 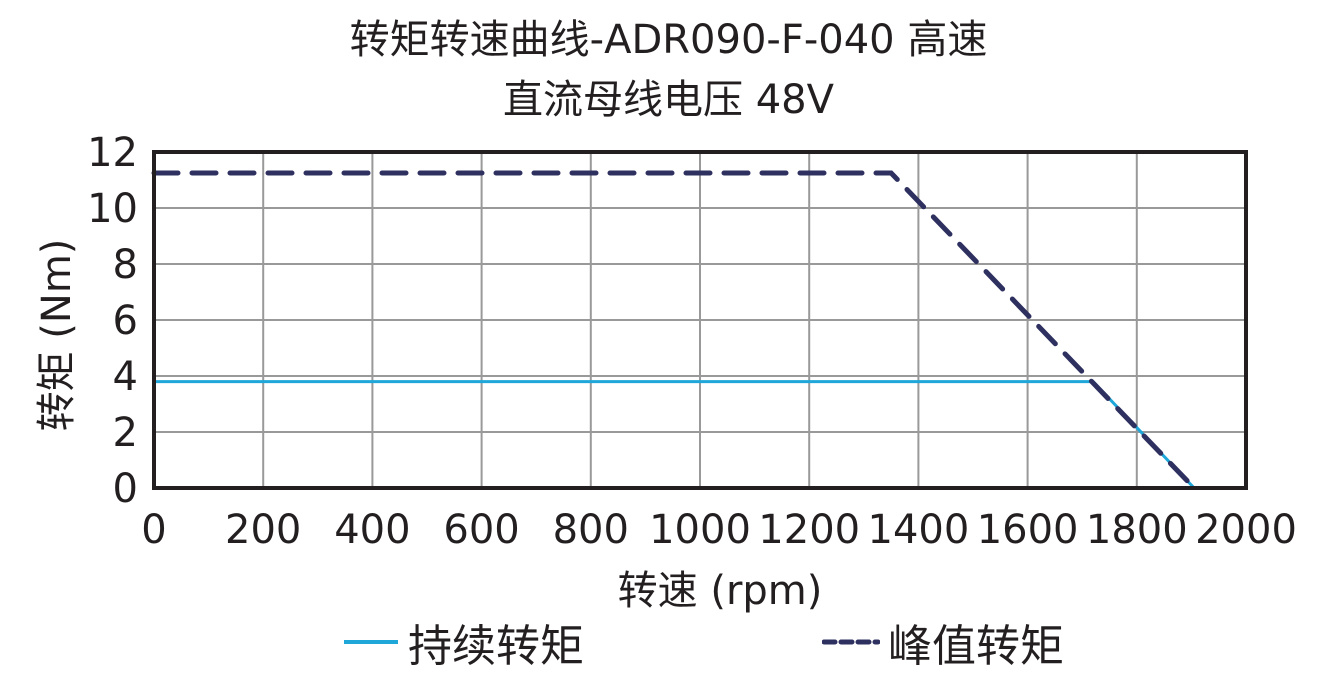 What do you see at coordinates (668, 40) in the screenshot?
I see `chart-title-line1: 转矩转速曲线-ADR090-F-040 高速` at bounding box center [668, 40].